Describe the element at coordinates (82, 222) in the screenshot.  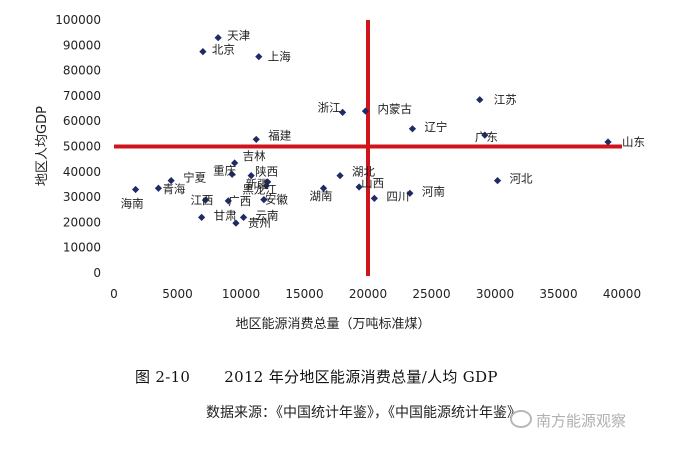
I see `y-tick-label: 20000` at that location.